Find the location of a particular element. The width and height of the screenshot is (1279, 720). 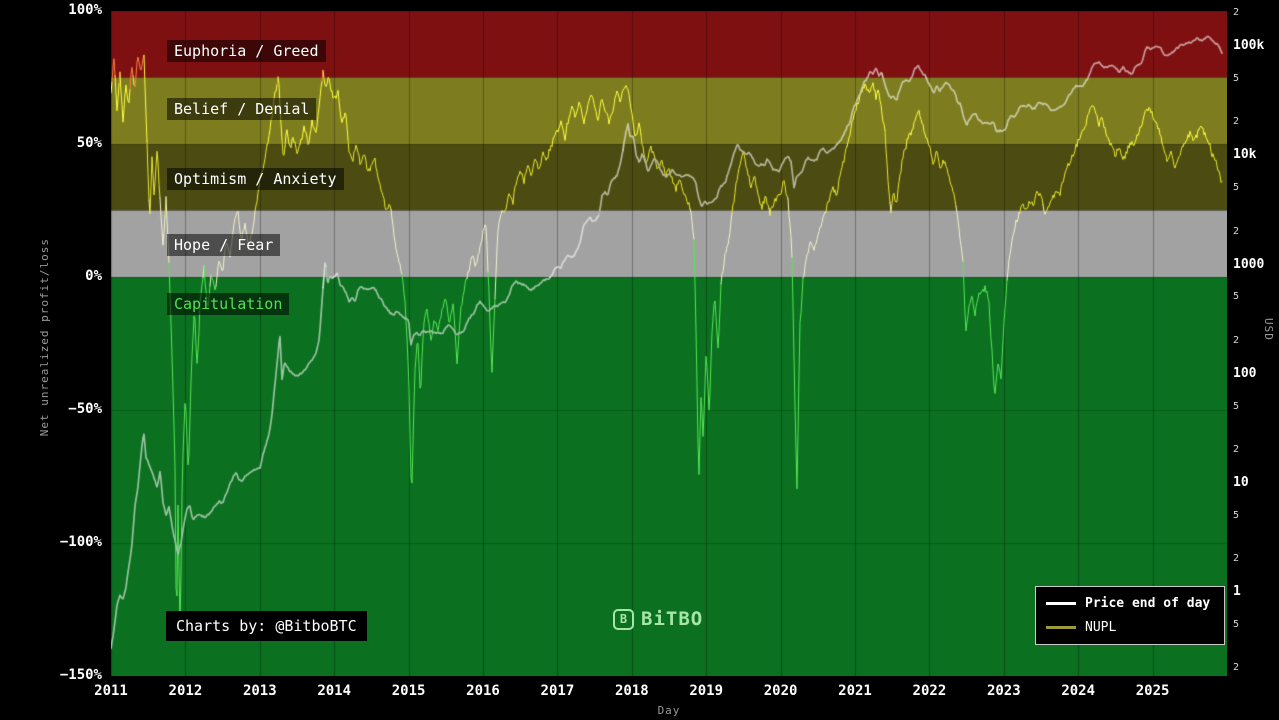

x-axis-tick: 2014 is located at coordinates (334, 691).